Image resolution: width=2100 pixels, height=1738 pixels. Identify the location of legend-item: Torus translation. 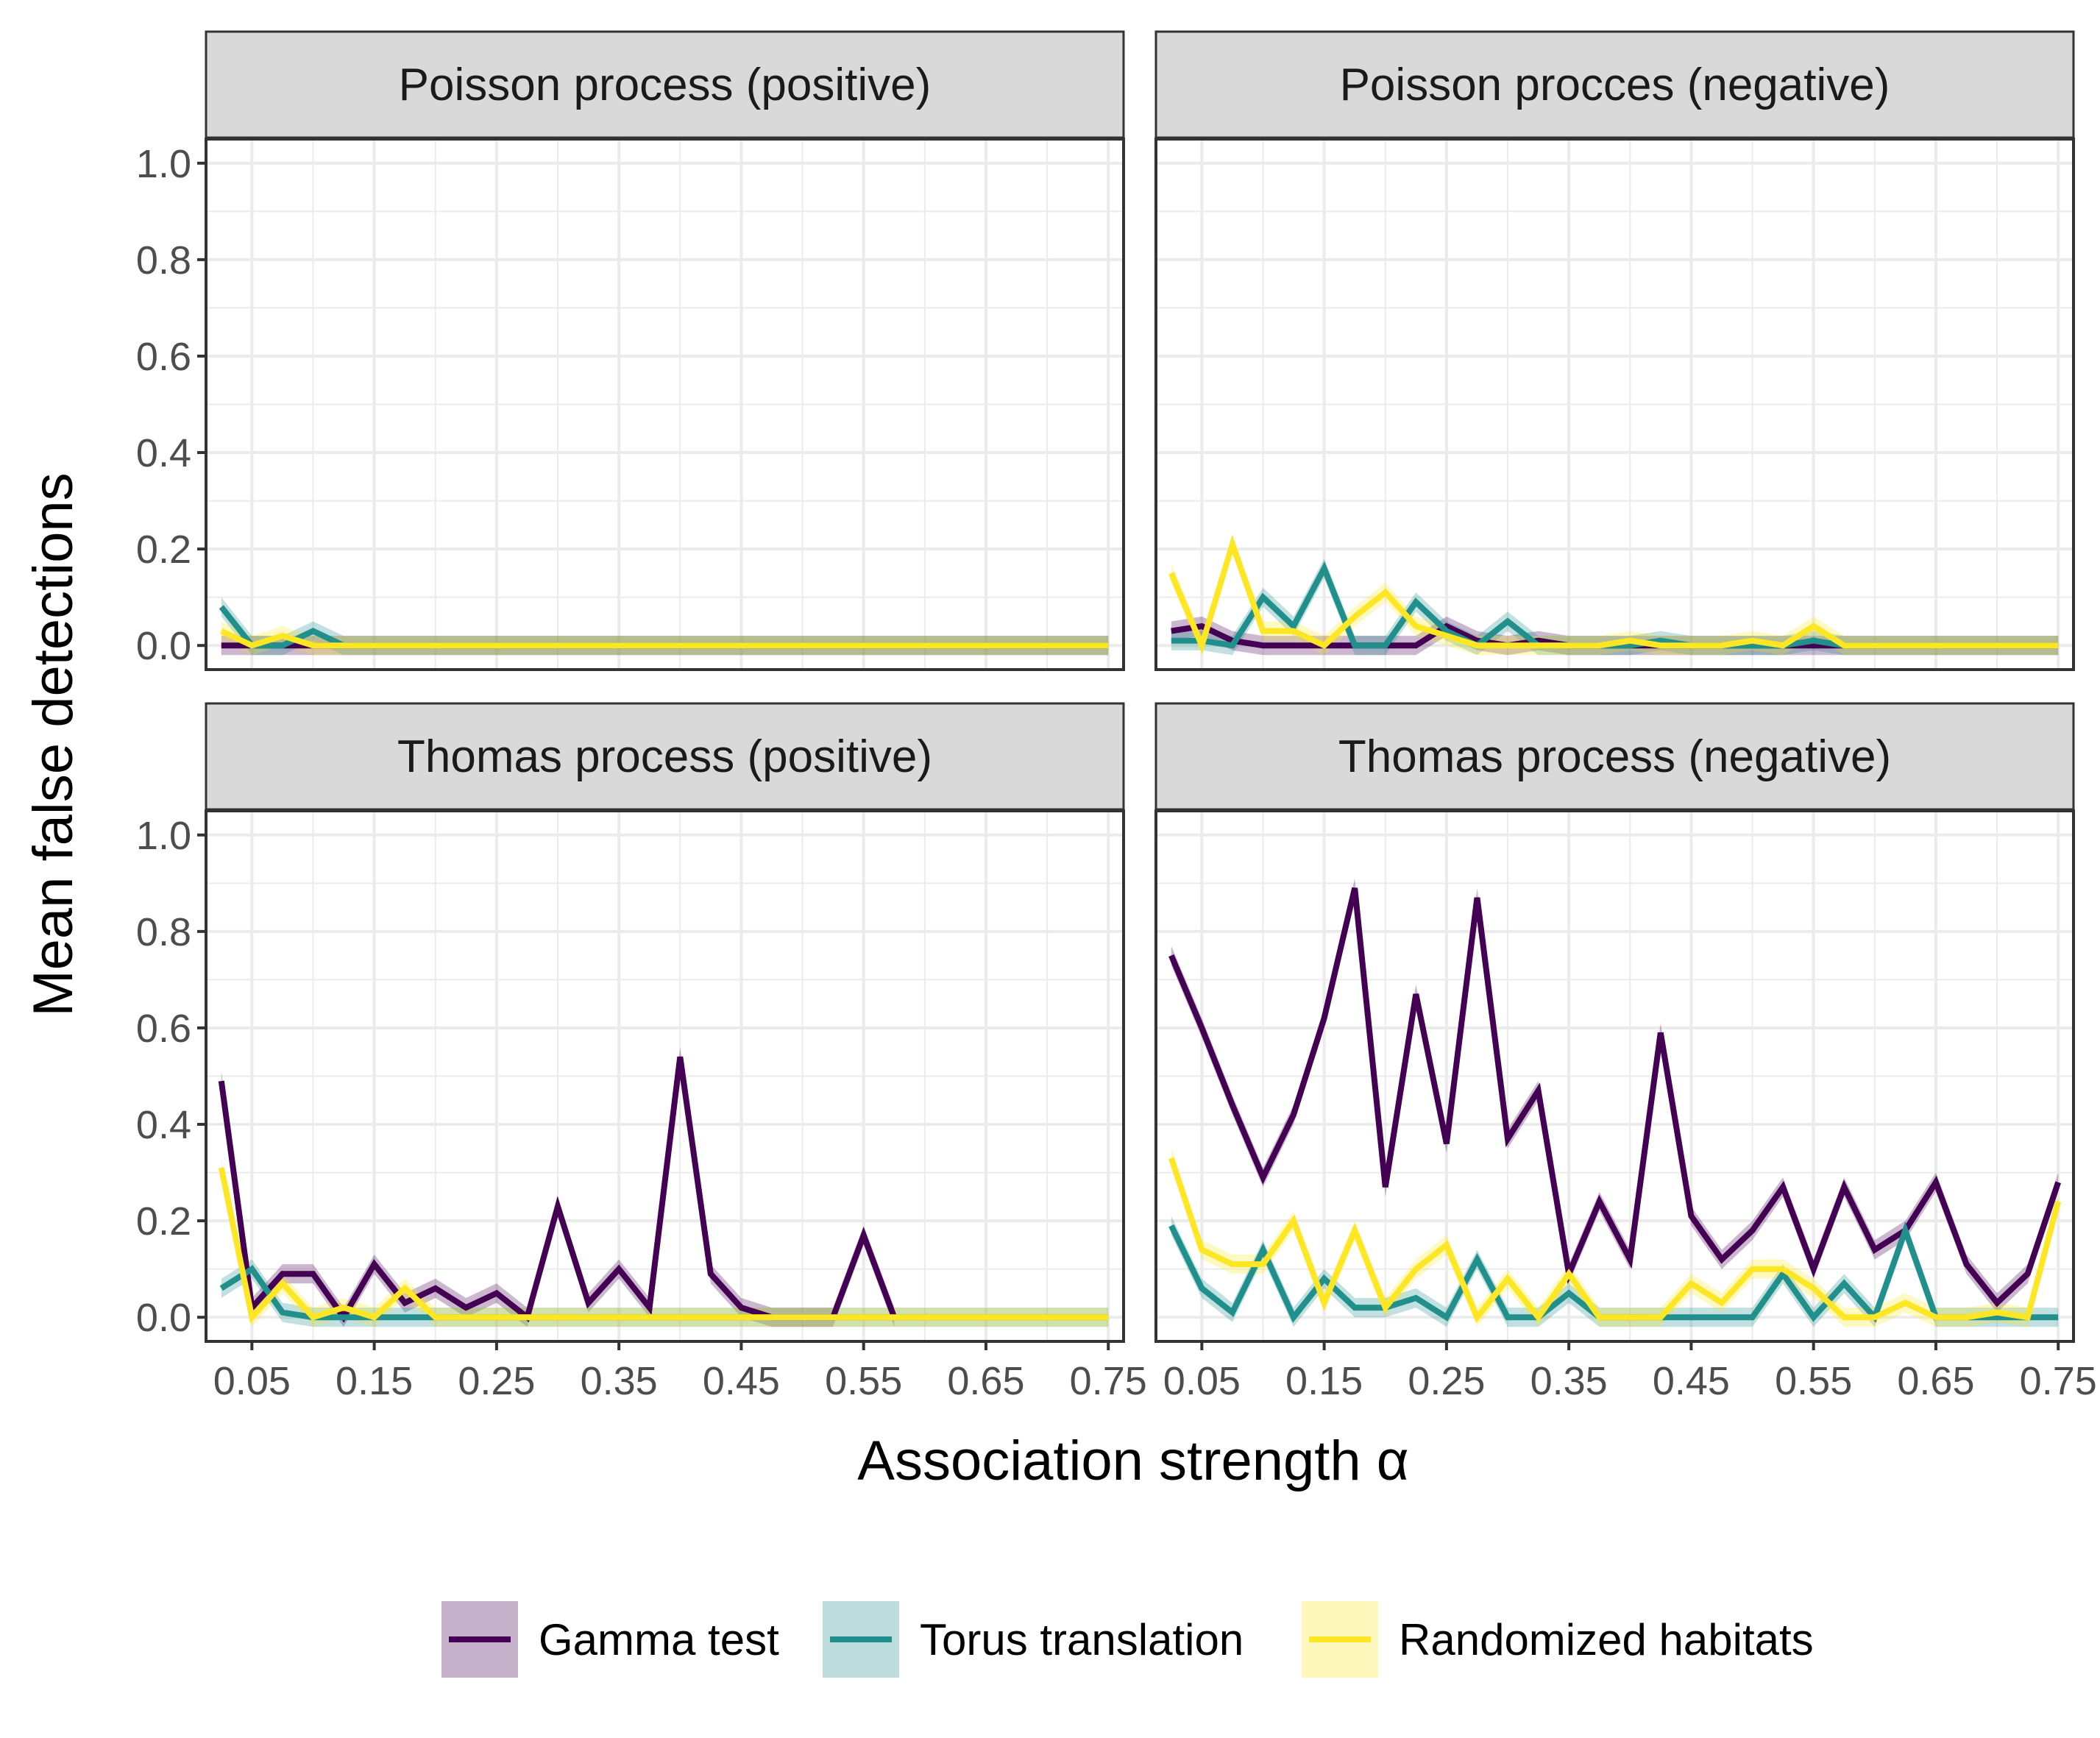
(1034, 1639).